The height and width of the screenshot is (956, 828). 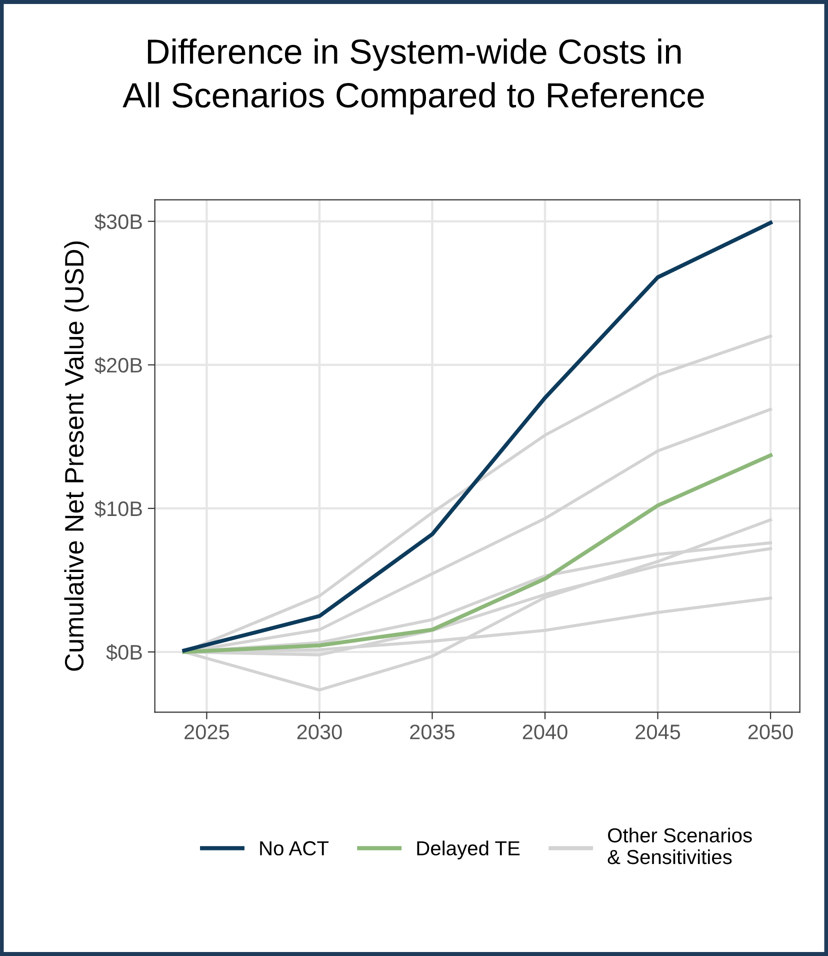 I want to click on x-tick-label: 2030, so click(x=319, y=732).